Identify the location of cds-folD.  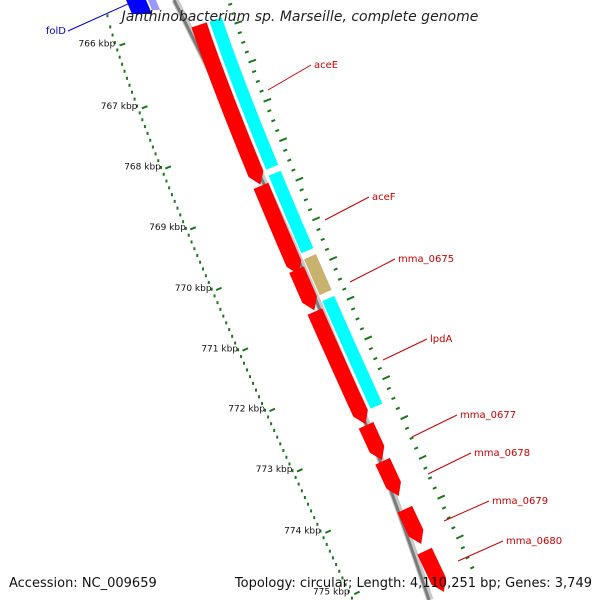
(139, 7).